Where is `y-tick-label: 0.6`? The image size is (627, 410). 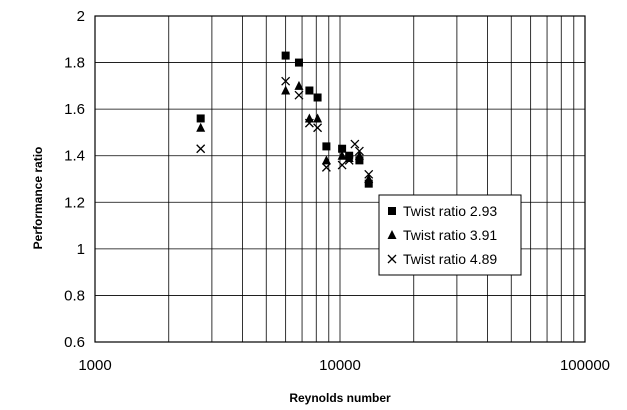
y-tick-label: 0.6 is located at coordinates (74, 342).